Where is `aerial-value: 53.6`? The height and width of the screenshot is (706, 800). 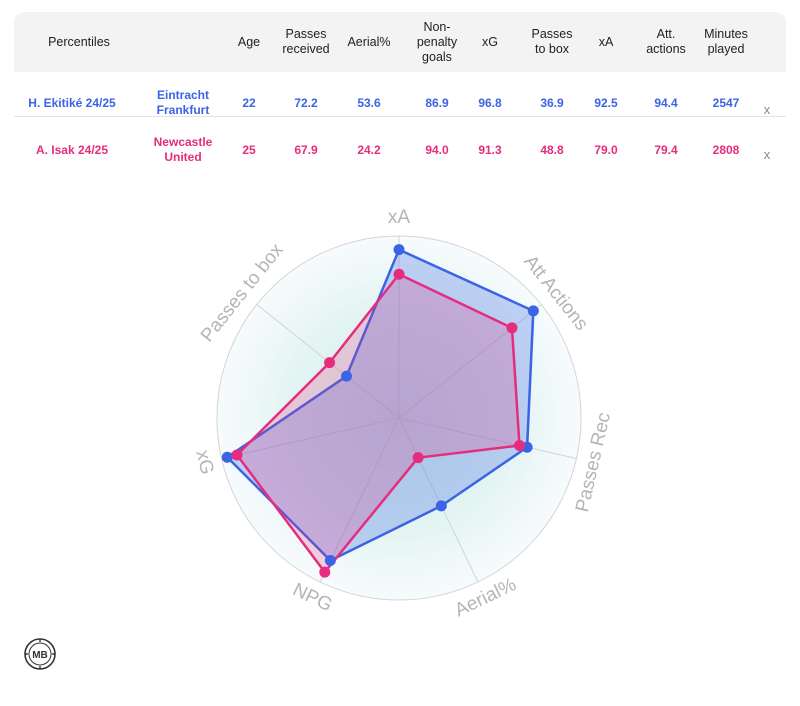 aerial-value: 53.6 is located at coordinates (369, 102).